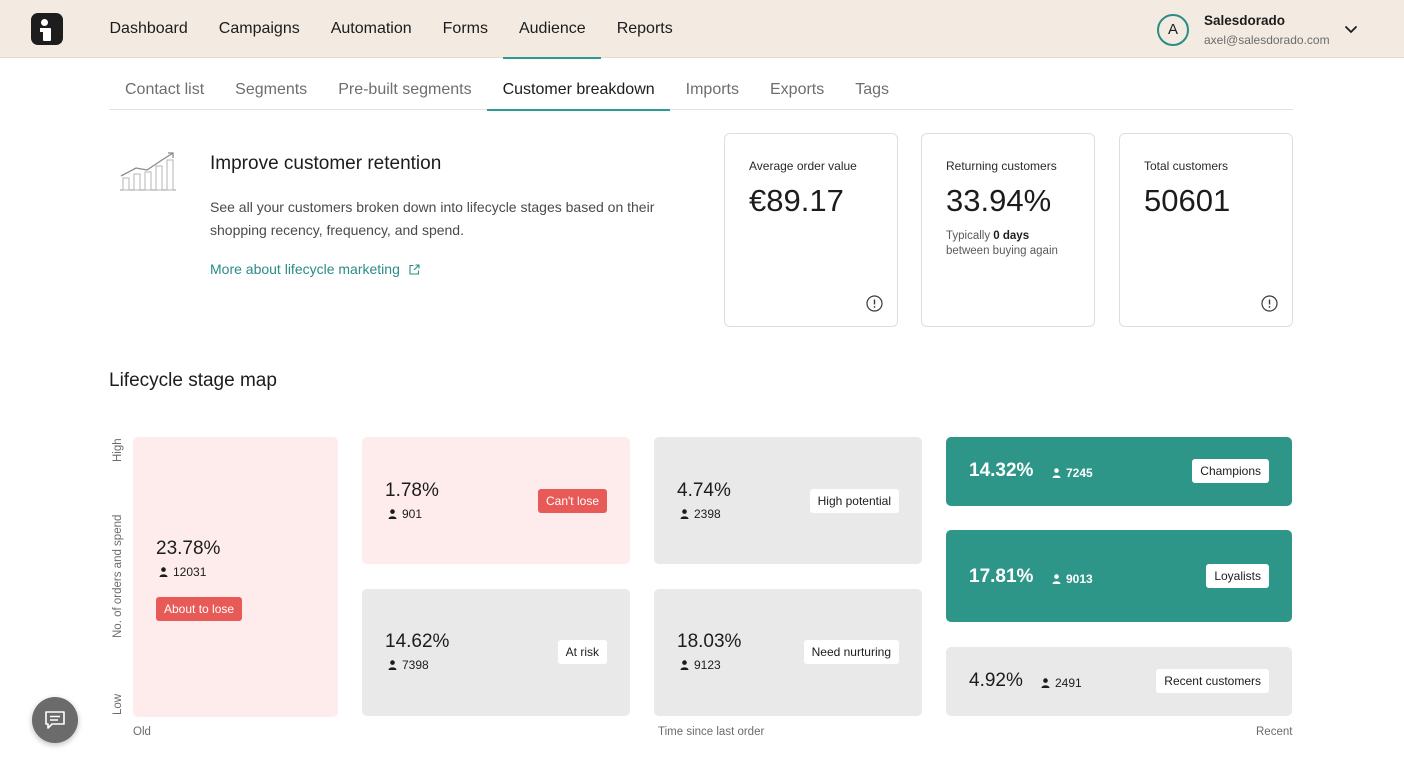 The width and height of the screenshot is (1404, 769). I want to click on segment-percent: 1.78%, so click(412, 490).